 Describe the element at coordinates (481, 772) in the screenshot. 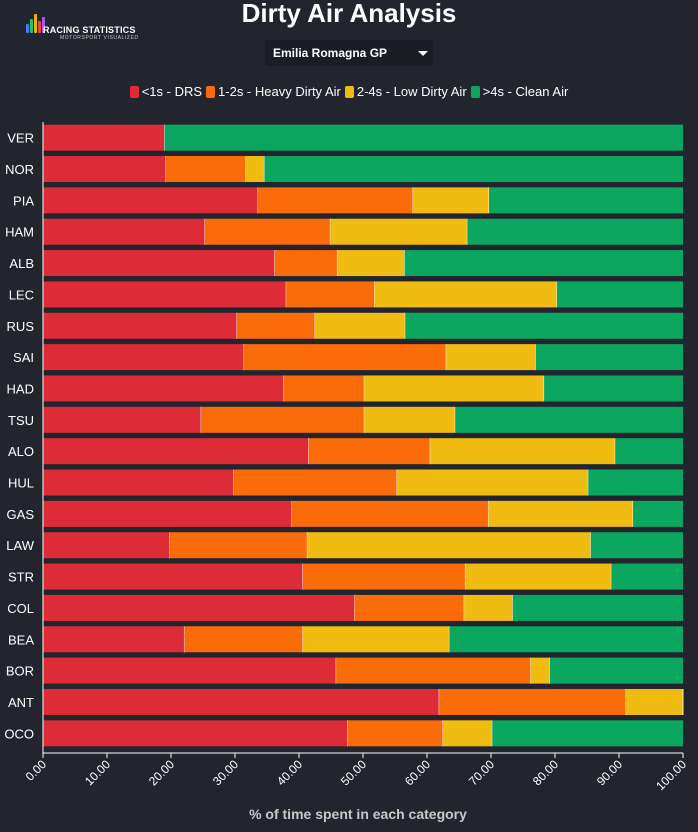

I see `x-tick-label: 70.00` at that location.